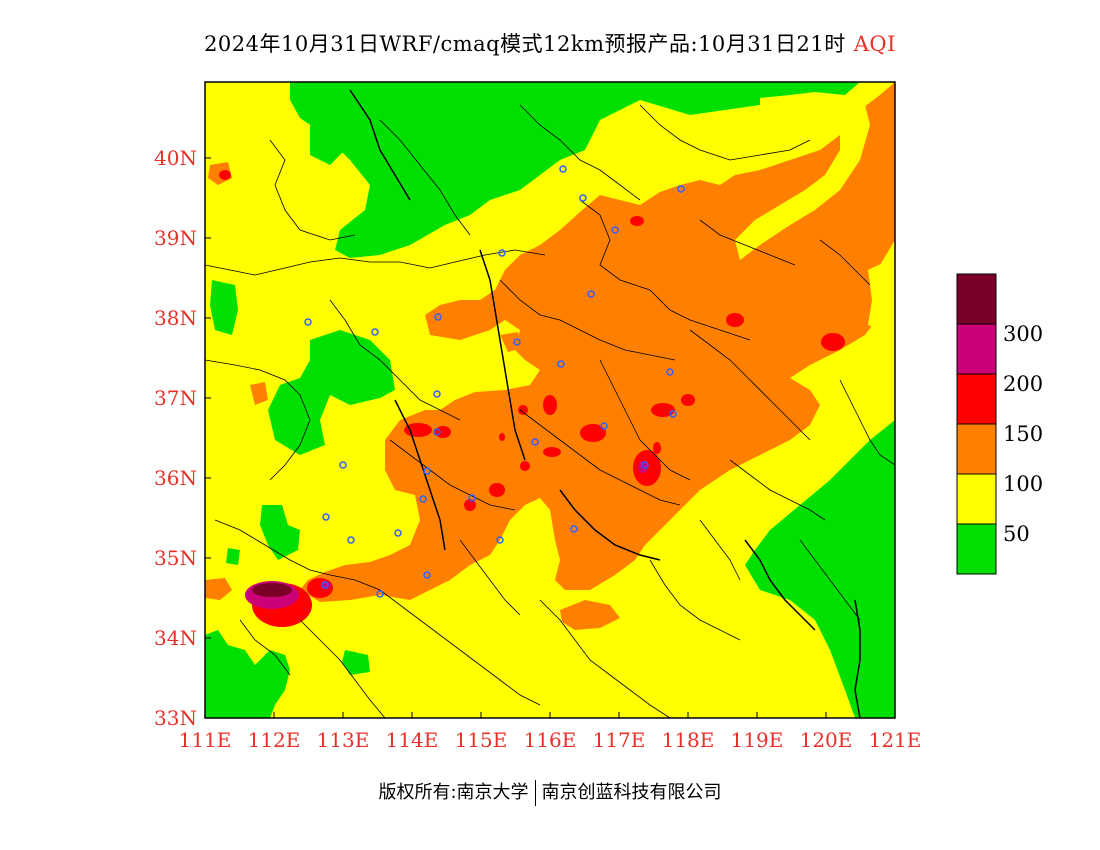 The height and width of the screenshot is (850, 1100). I want to click on aqi-zone-good-west2, so click(280, 532).